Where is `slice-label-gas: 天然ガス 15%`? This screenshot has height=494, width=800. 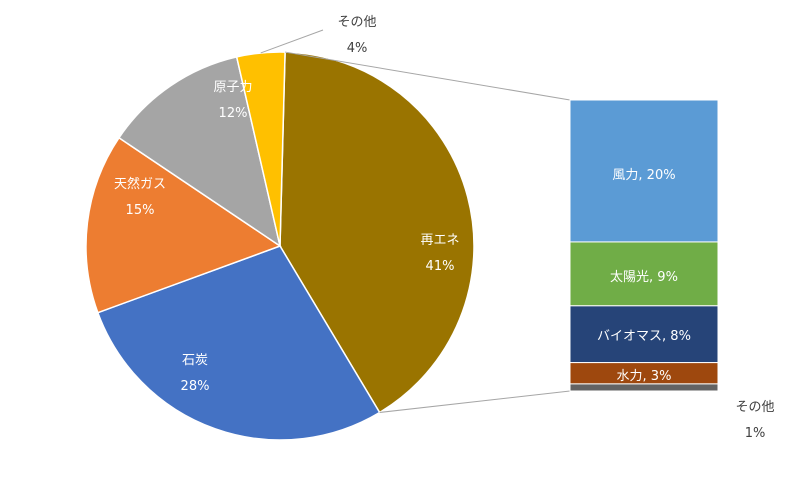 slice-label-gas: 天然ガス 15% is located at coordinates (140, 198).